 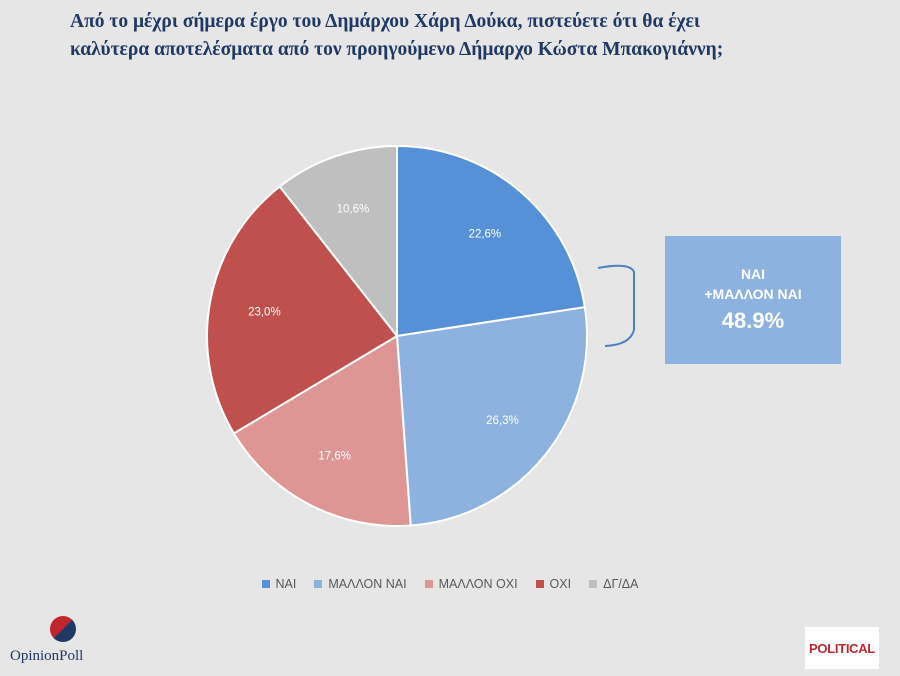 I want to click on callout-line-2: +ΜΑΛΛΟΝ ΝΑΙ, so click(x=753, y=294).